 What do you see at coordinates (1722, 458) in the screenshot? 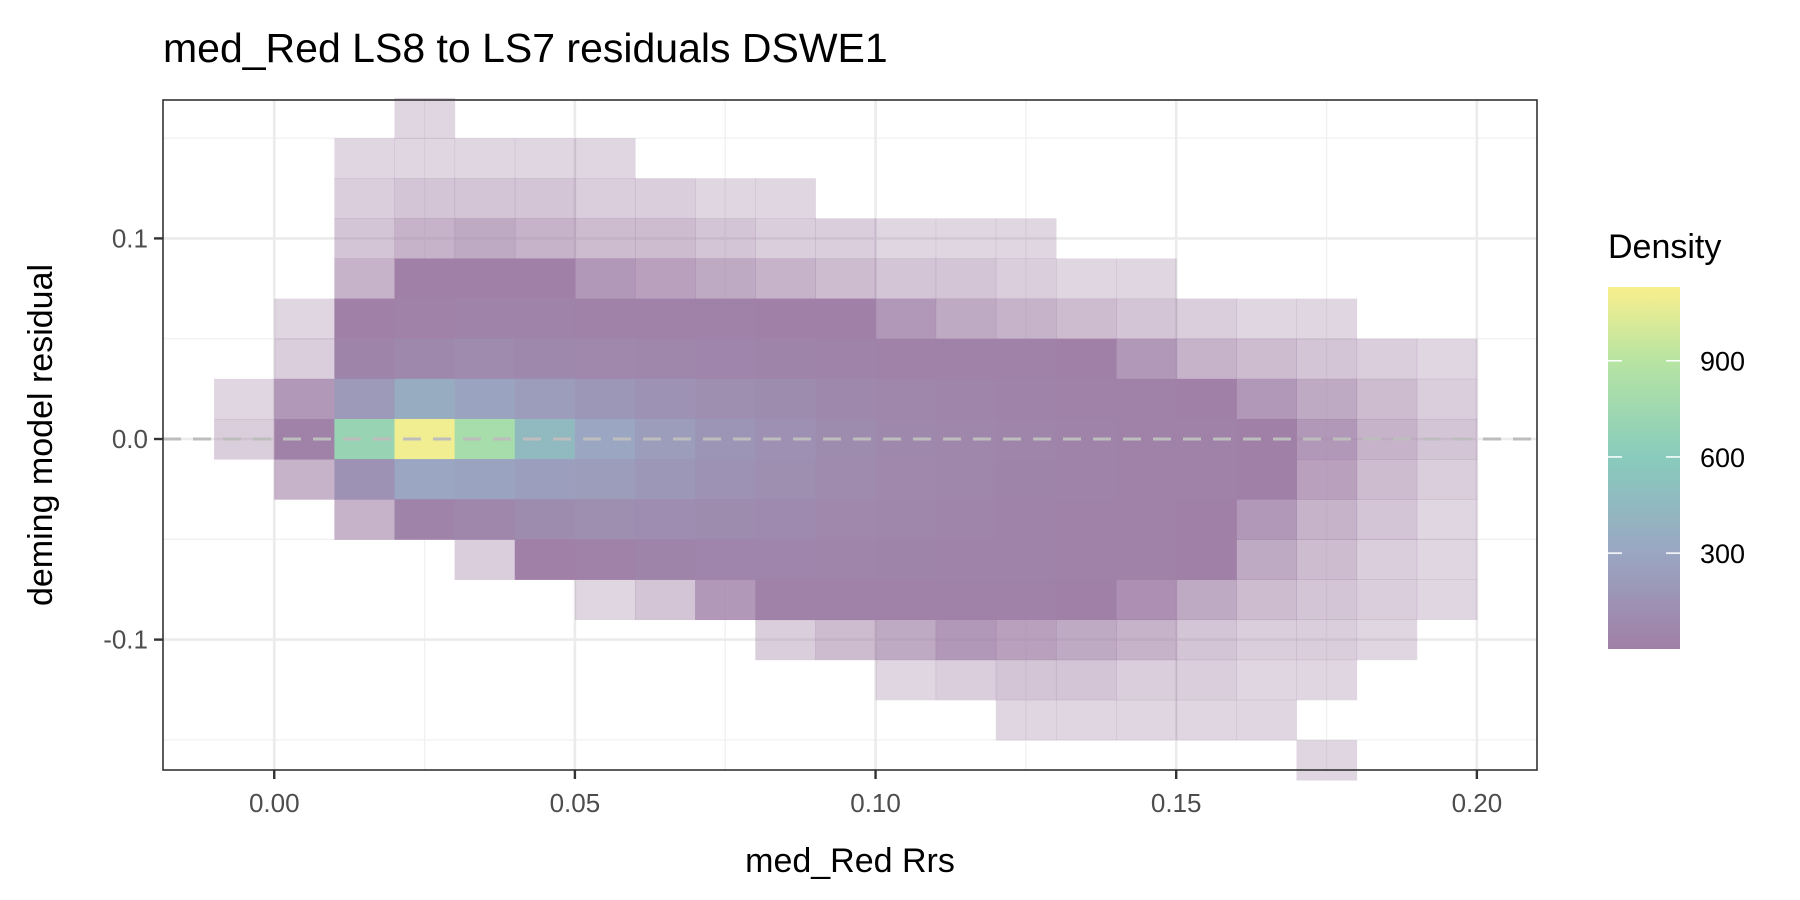
I see `legend-tick-label: 600` at bounding box center [1722, 458].